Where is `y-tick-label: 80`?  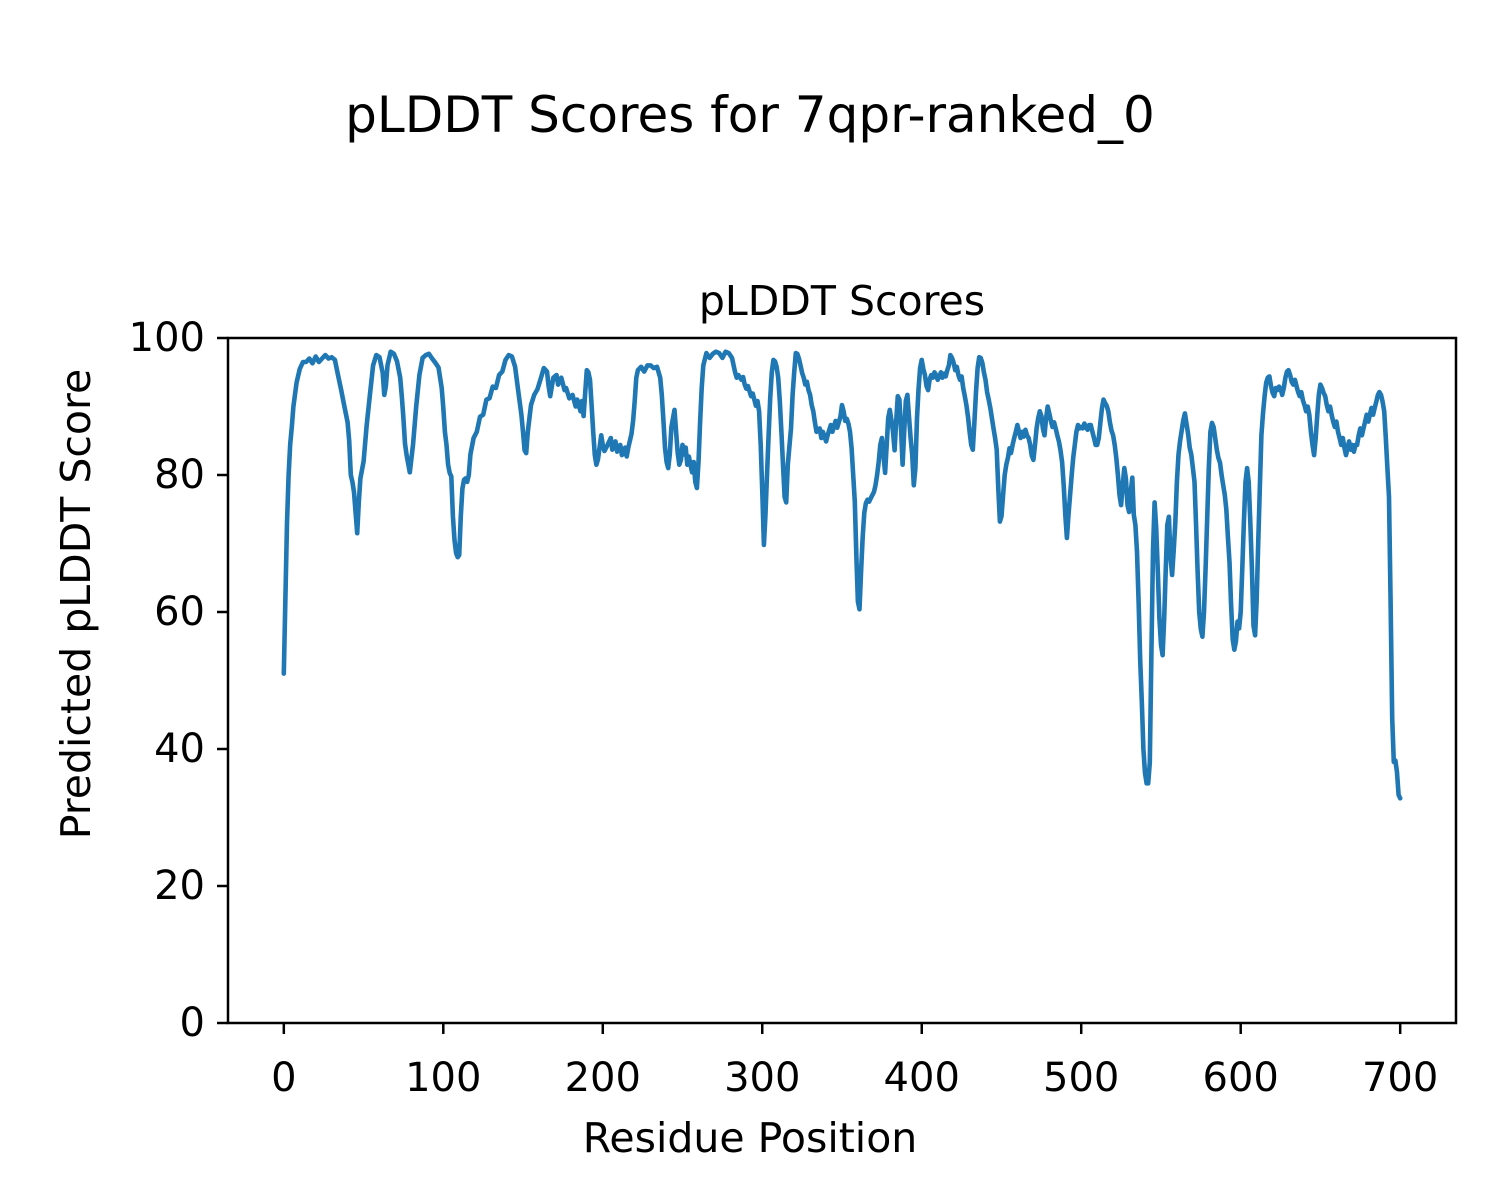 y-tick-label: 80 is located at coordinates (179, 475).